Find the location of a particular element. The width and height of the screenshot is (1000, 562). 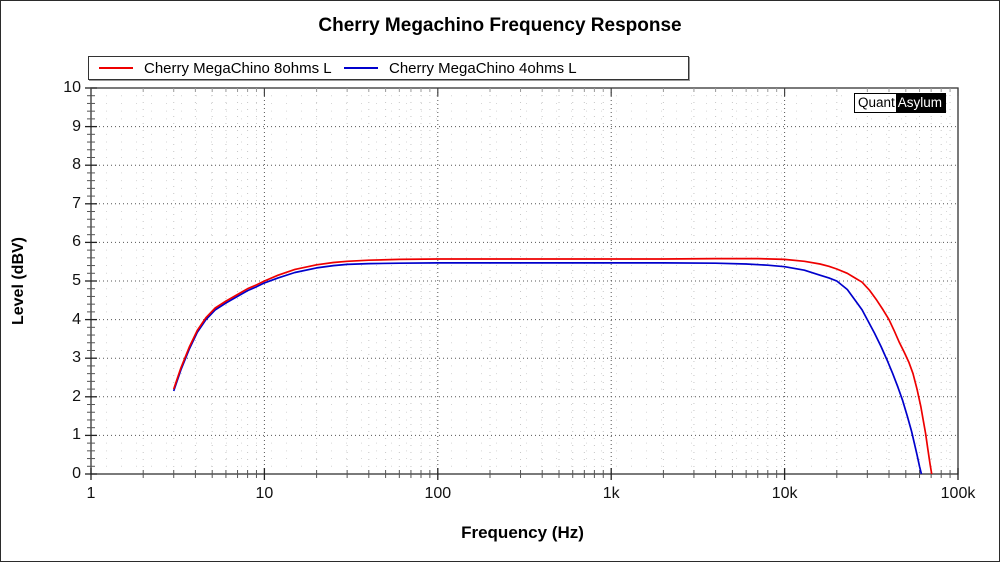

y-tick-label: 6 is located at coordinates (76, 242).